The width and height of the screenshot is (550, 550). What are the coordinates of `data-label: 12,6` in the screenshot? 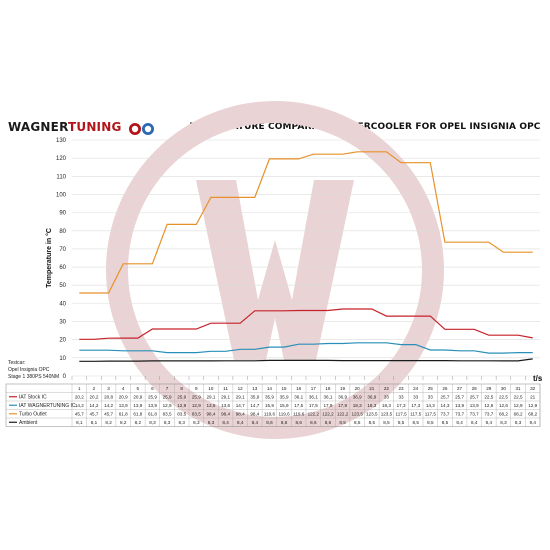 It's located at (488, 405).